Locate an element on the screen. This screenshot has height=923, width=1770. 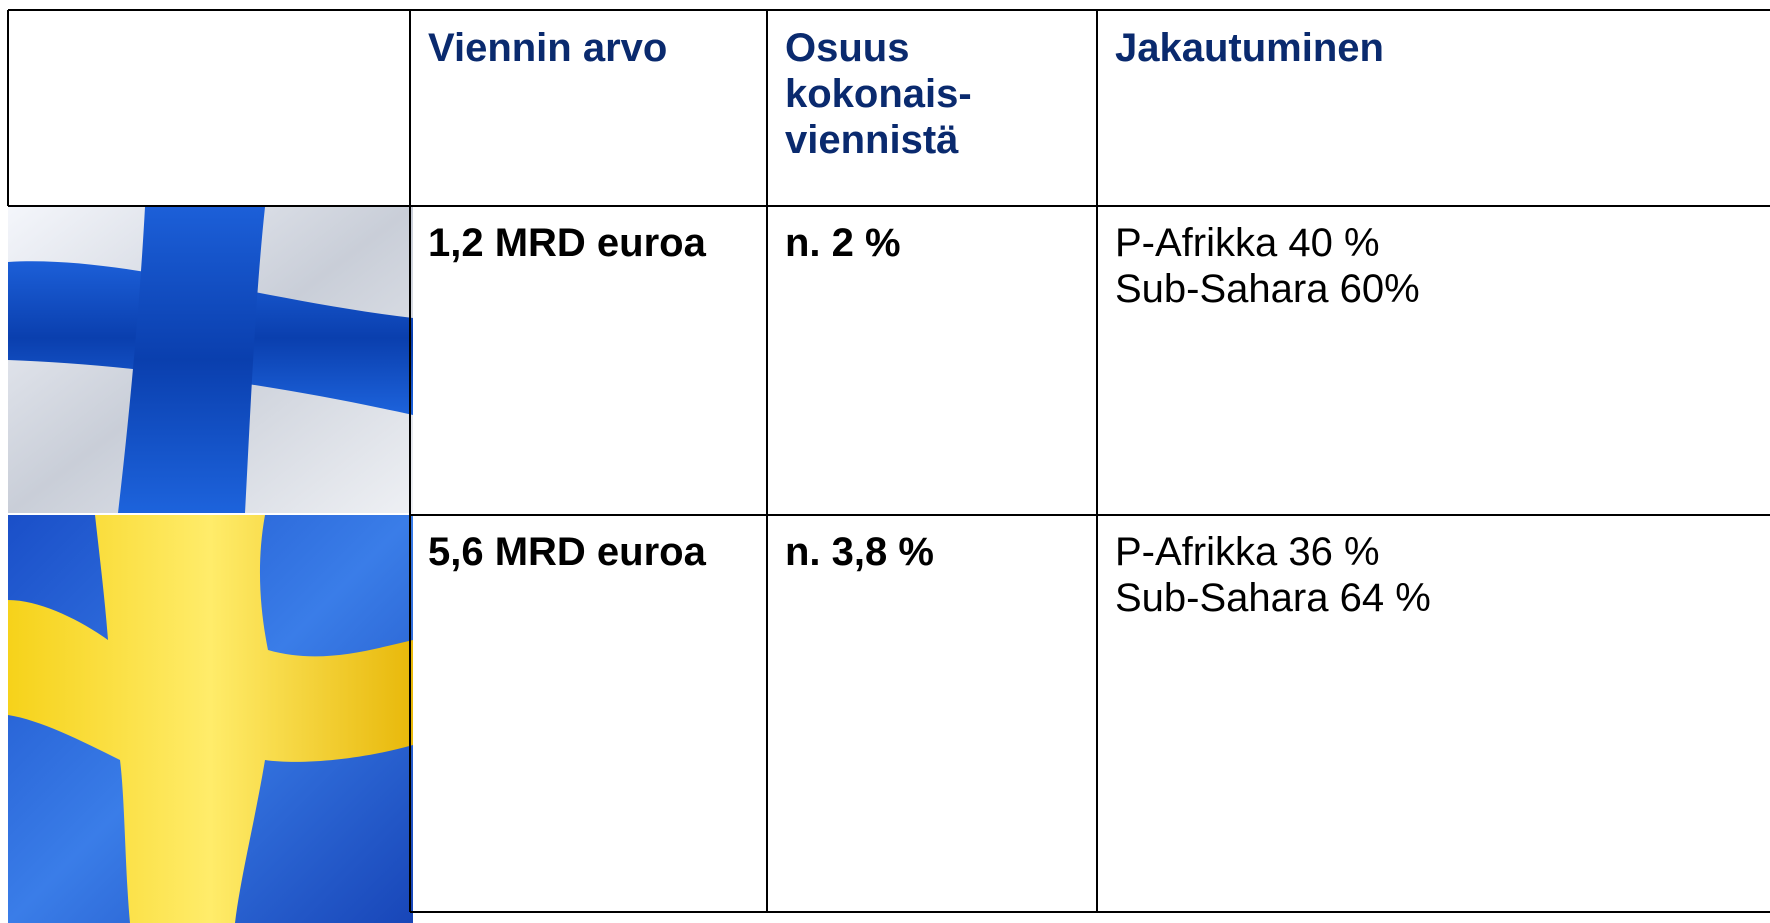
body-cell: n. 2 % is located at coordinates (843, 243).